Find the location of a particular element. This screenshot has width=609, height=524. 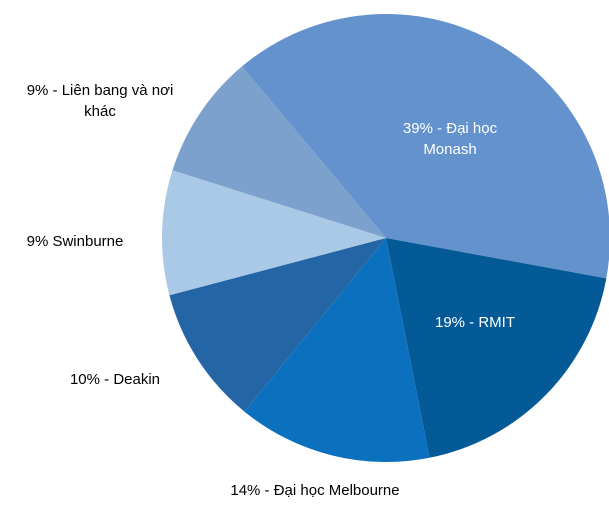

slice-label: 39% - Đại học Monash is located at coordinates (450, 139).